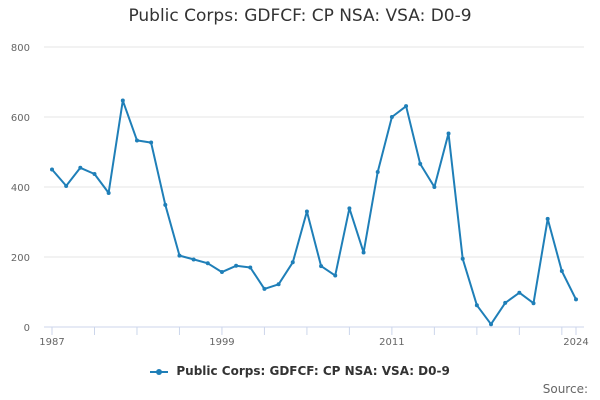  Describe the element at coordinates (313, 371) in the screenshot. I see `legend-label: Public Corps: GDFCF: CP NSA: VSA: D0-9` at that location.